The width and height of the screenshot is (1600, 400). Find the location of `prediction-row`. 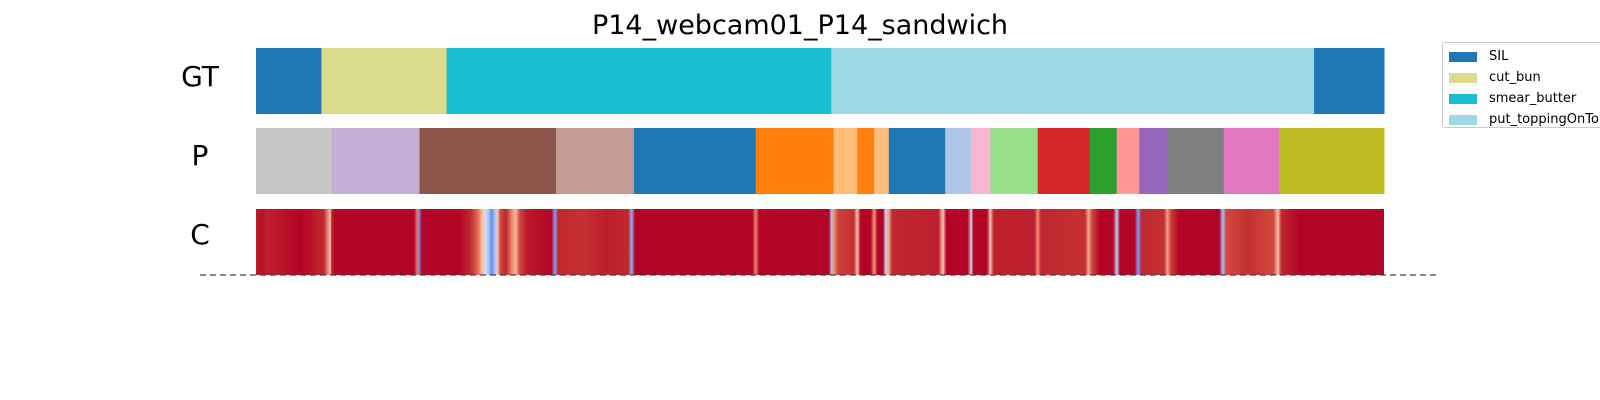

prediction-row is located at coordinates (820, 161).